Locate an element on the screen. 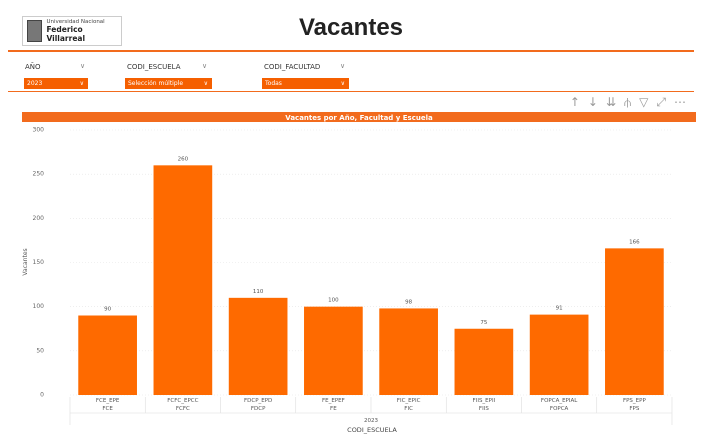  y-tick-label: 300 is located at coordinates (39, 130).